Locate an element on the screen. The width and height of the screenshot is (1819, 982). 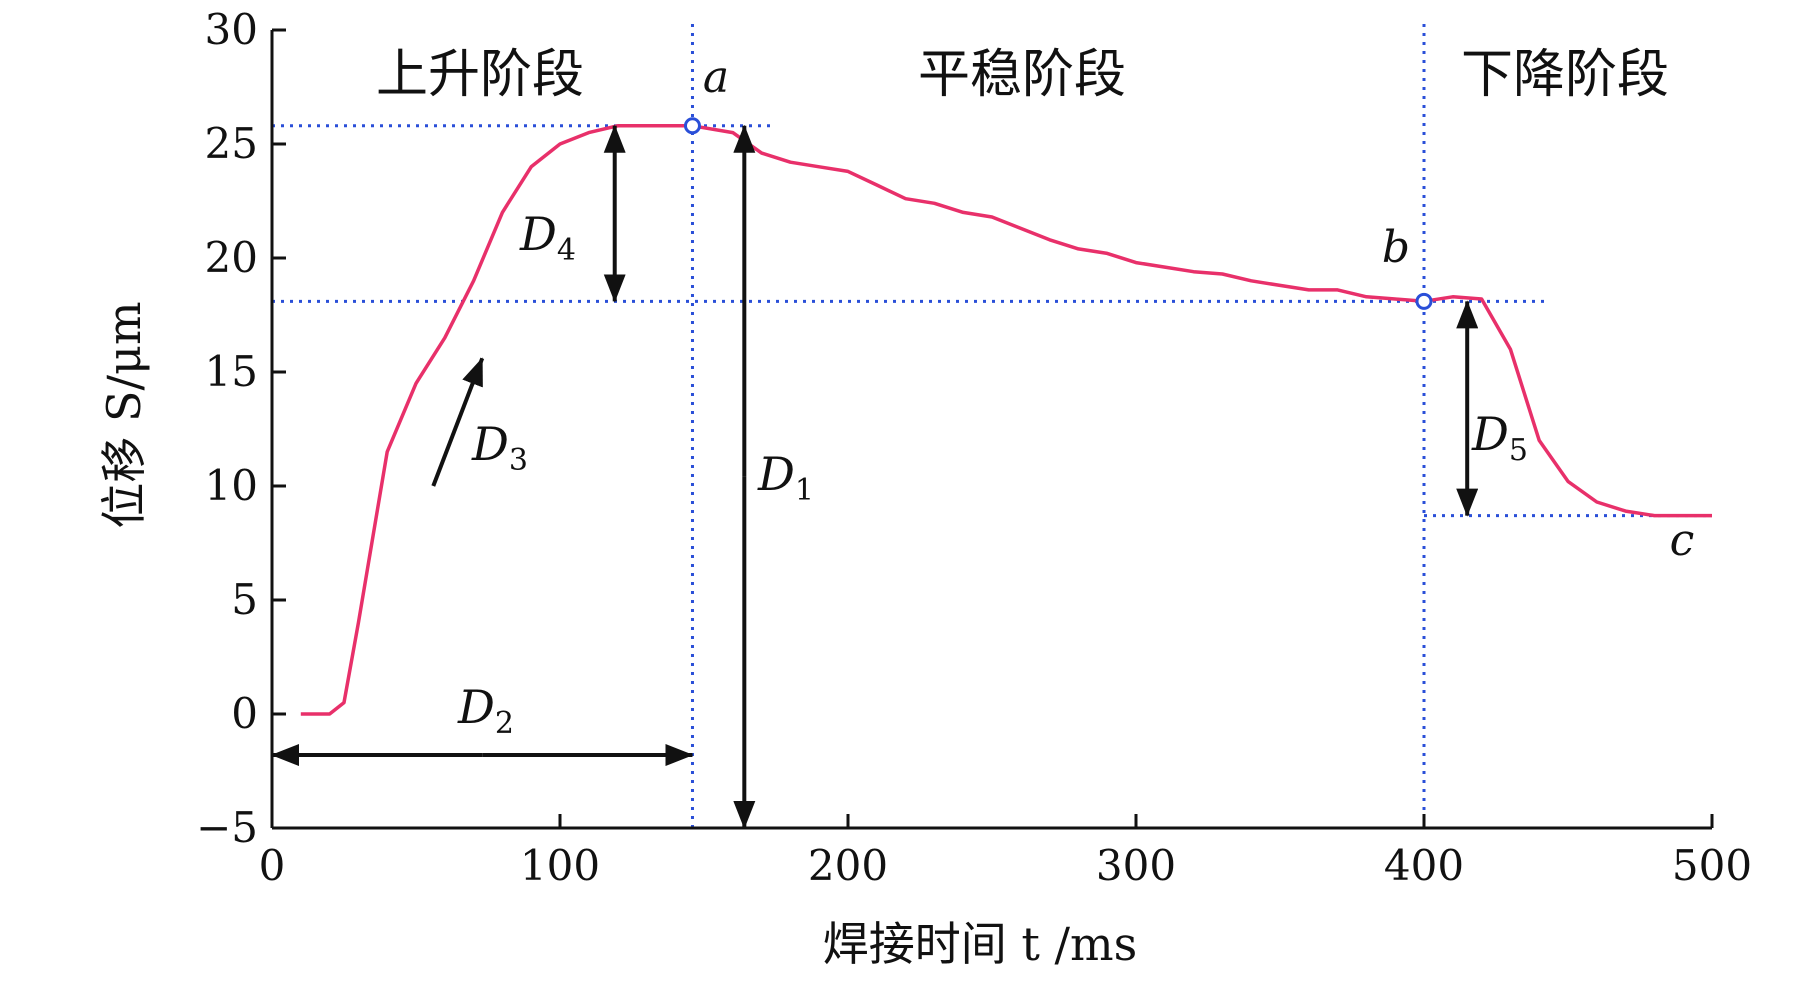
y-tick-label: 25 is located at coordinates (231, 143).